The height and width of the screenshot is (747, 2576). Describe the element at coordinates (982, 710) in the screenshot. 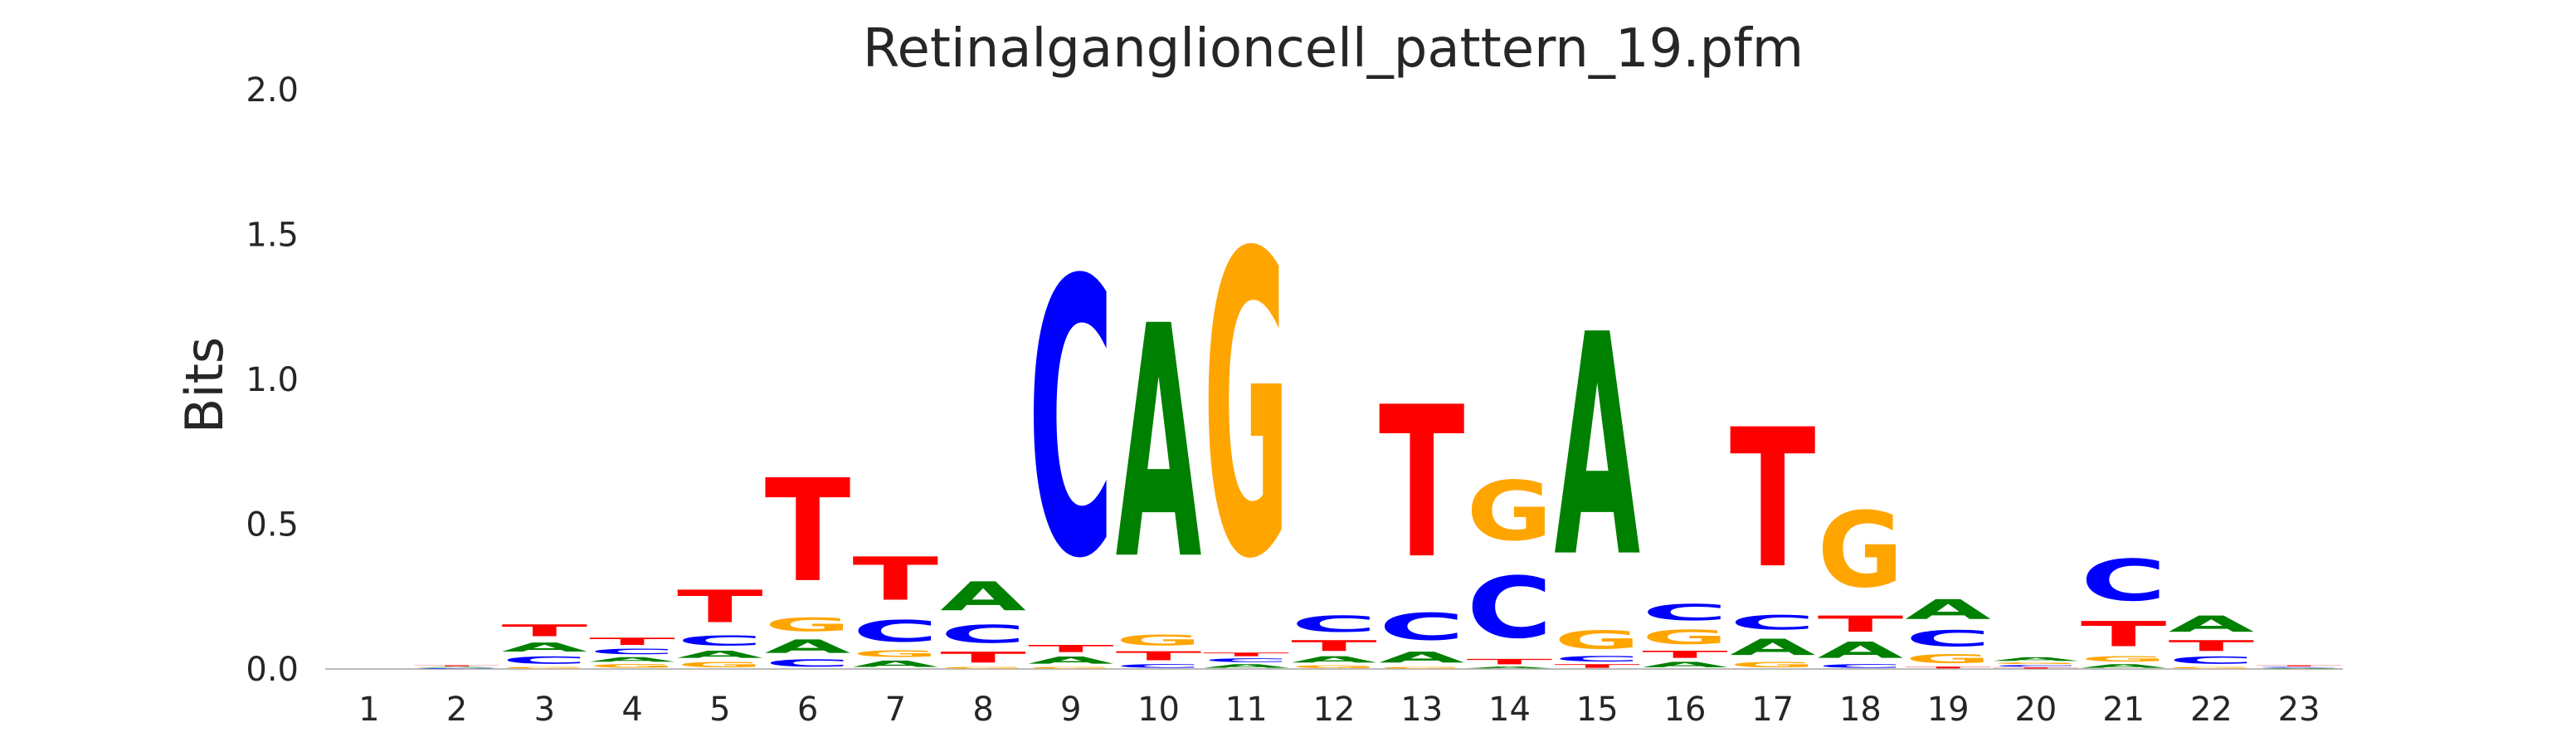

I see `x-tick-label: 8` at that location.